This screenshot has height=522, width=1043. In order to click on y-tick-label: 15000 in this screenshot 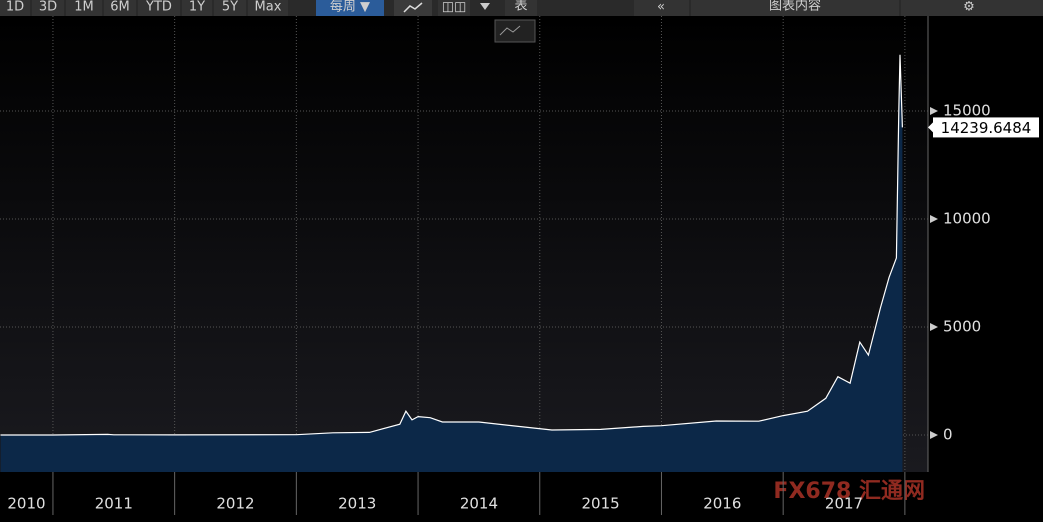, I will do `click(967, 110)`.